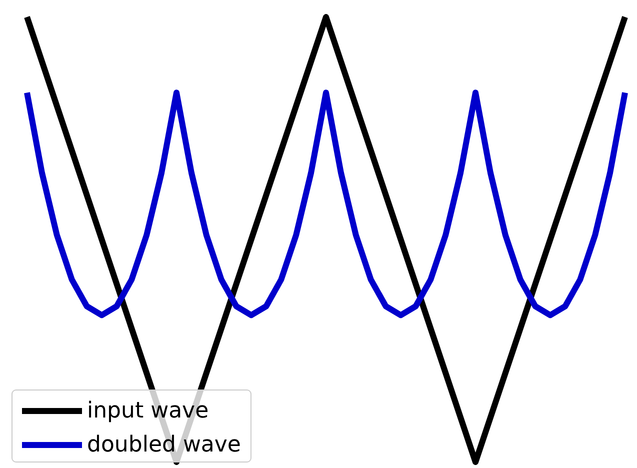 This screenshot has height=468, width=637. What do you see at coordinates (164, 445) in the screenshot?
I see `legend-label: doubled wave` at bounding box center [164, 445].